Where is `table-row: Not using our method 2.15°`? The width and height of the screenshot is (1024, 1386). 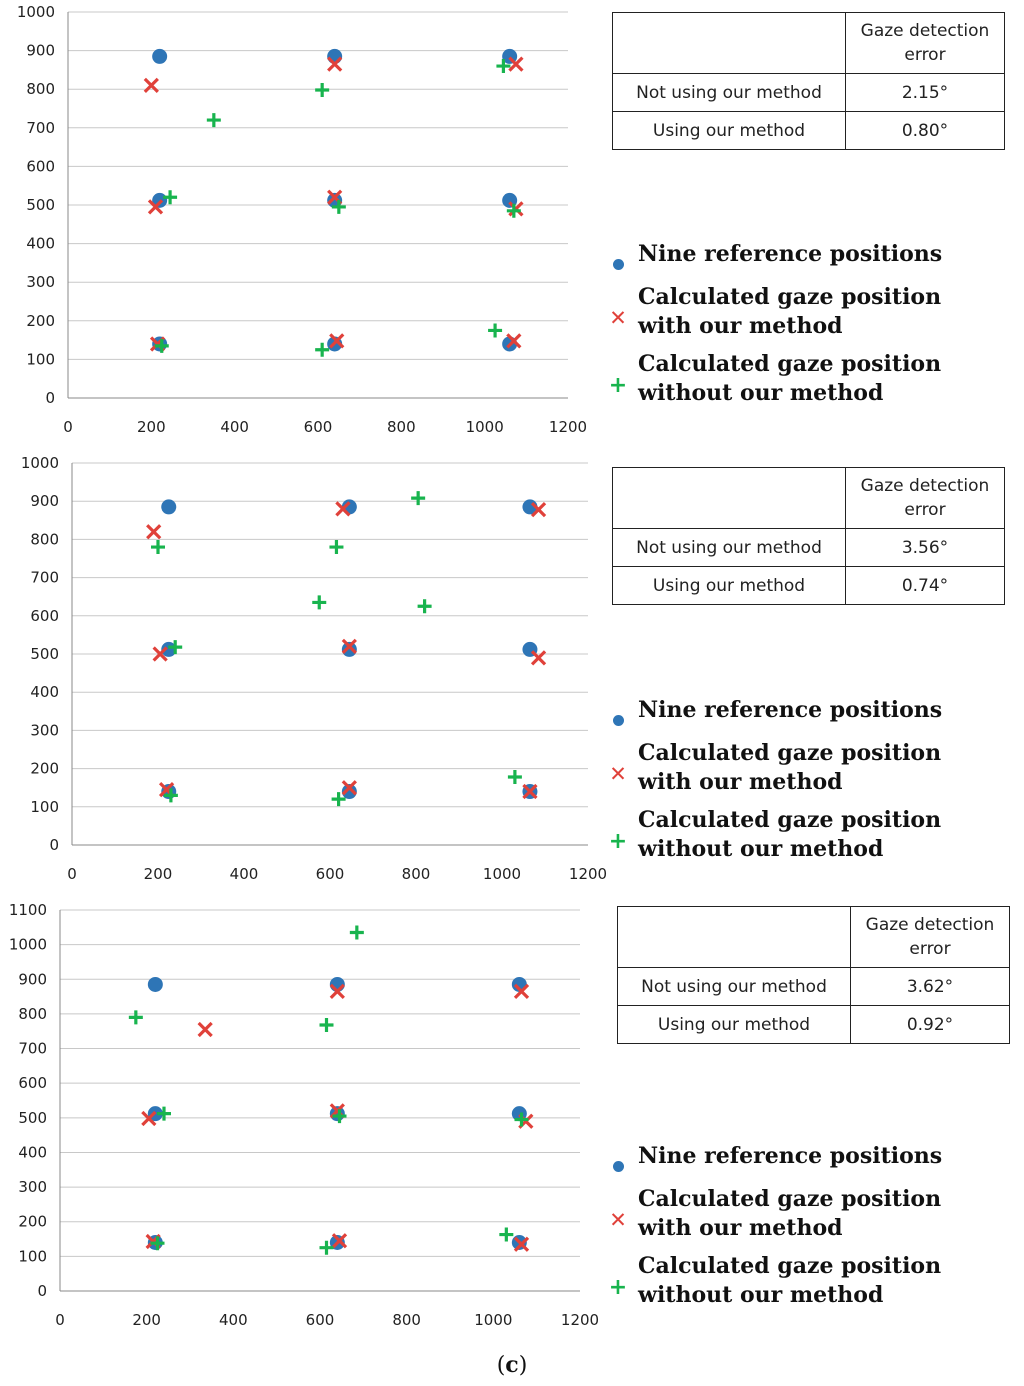
table-row: Not using our method 2.15° is located at coordinates (808, 92).